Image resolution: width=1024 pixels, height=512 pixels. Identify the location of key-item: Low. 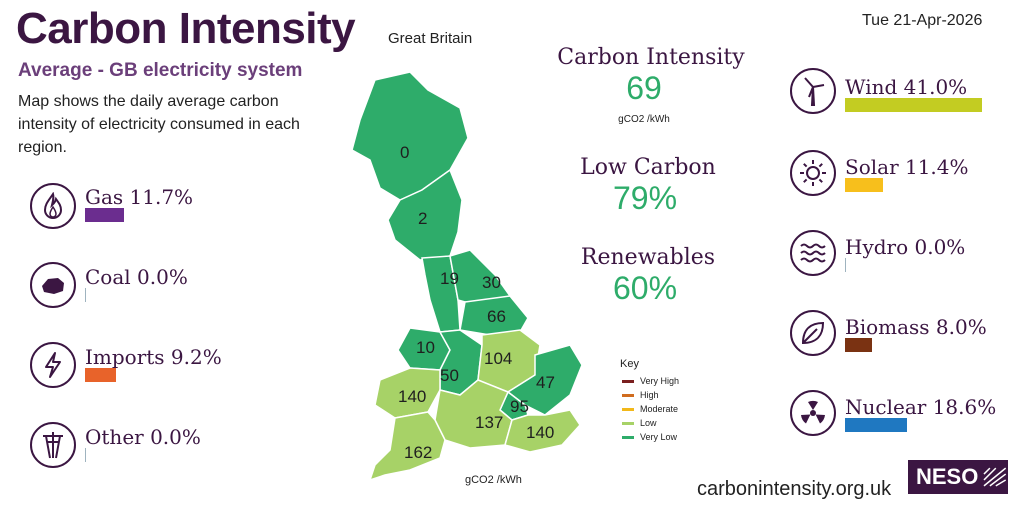
(650, 423).